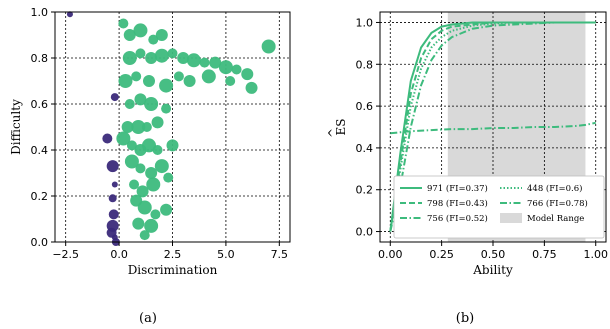 Image resolution: width=610 pixels, height=329 pixels. Describe the element at coordinates (457, 218) in the screenshot. I see `legend-label: 756 (FI=0.52)` at that location.